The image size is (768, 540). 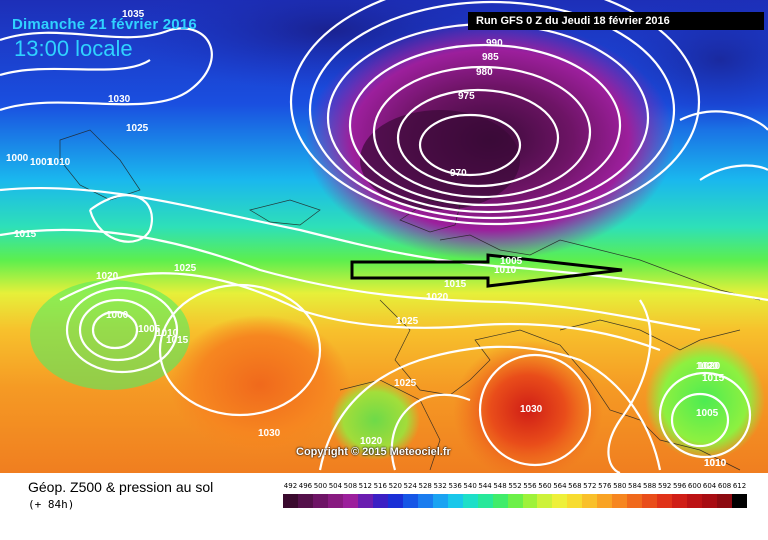 I want to click on legend-tick: 612, so click(x=739, y=486).